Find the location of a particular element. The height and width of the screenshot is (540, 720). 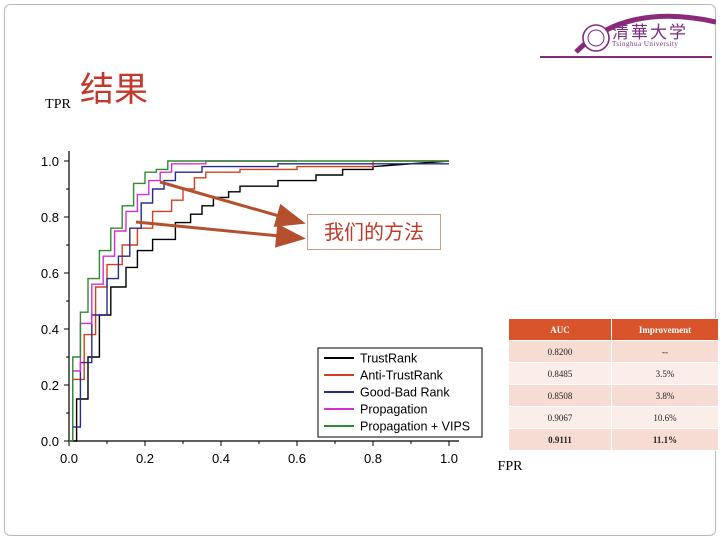

logo-chinese-name: 清華大学 is located at coordinates (650, 33).